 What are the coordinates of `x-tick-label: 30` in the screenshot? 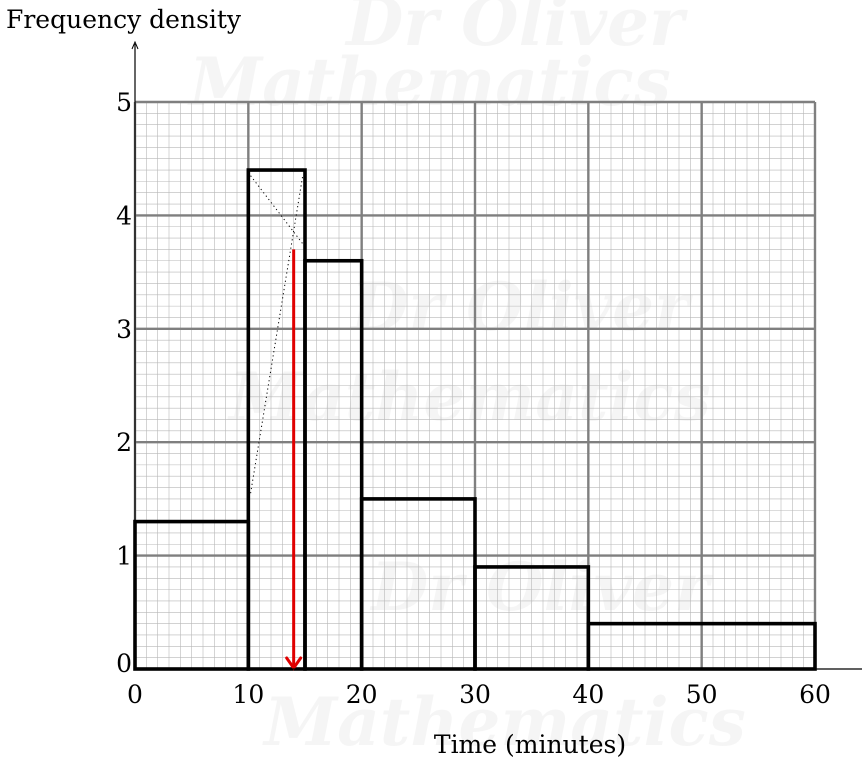 It's located at (475, 694).